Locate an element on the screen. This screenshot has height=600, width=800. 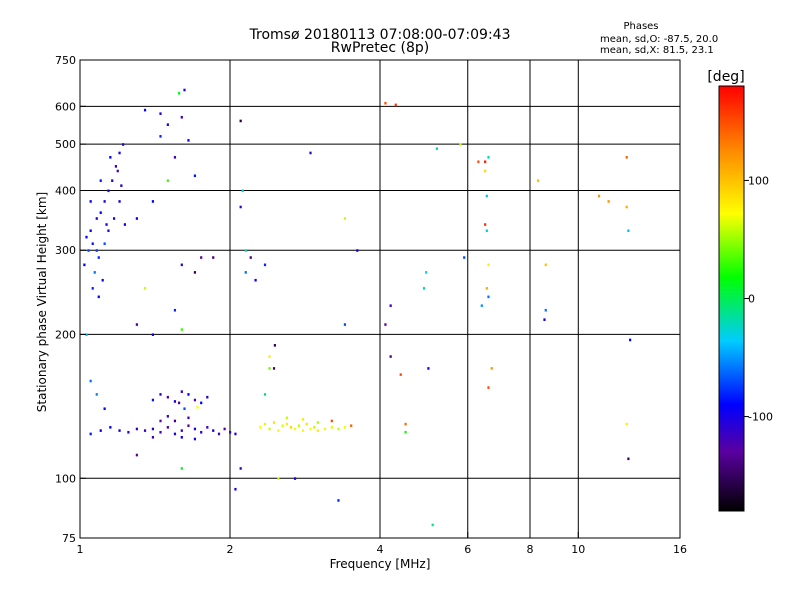
y-tick-label: 100 is located at coordinates (65, 478).